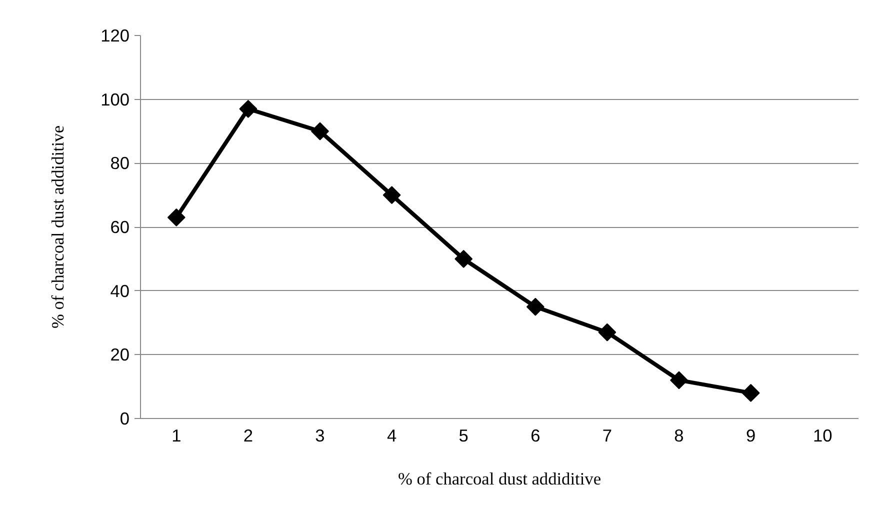 Image resolution: width=875 pixels, height=518 pixels. What do you see at coordinates (115, 99) in the screenshot?
I see `y-tick-label: 100` at bounding box center [115, 99].